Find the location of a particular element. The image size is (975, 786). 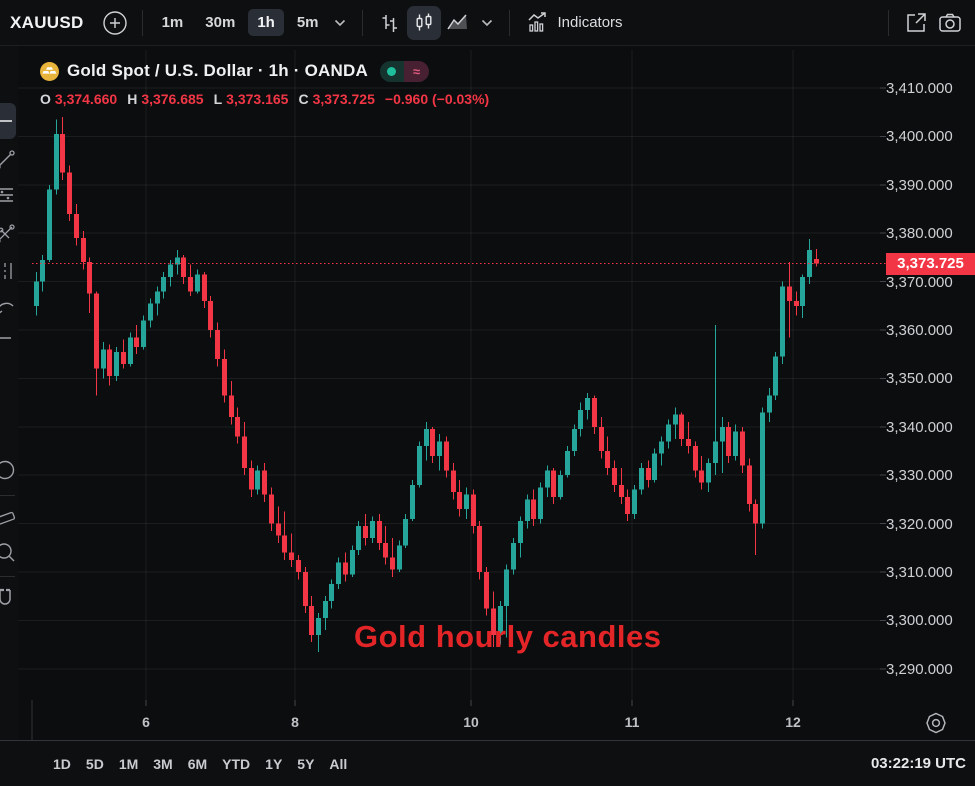

price-tick-label: 3,350.000 is located at coordinates (919, 379).